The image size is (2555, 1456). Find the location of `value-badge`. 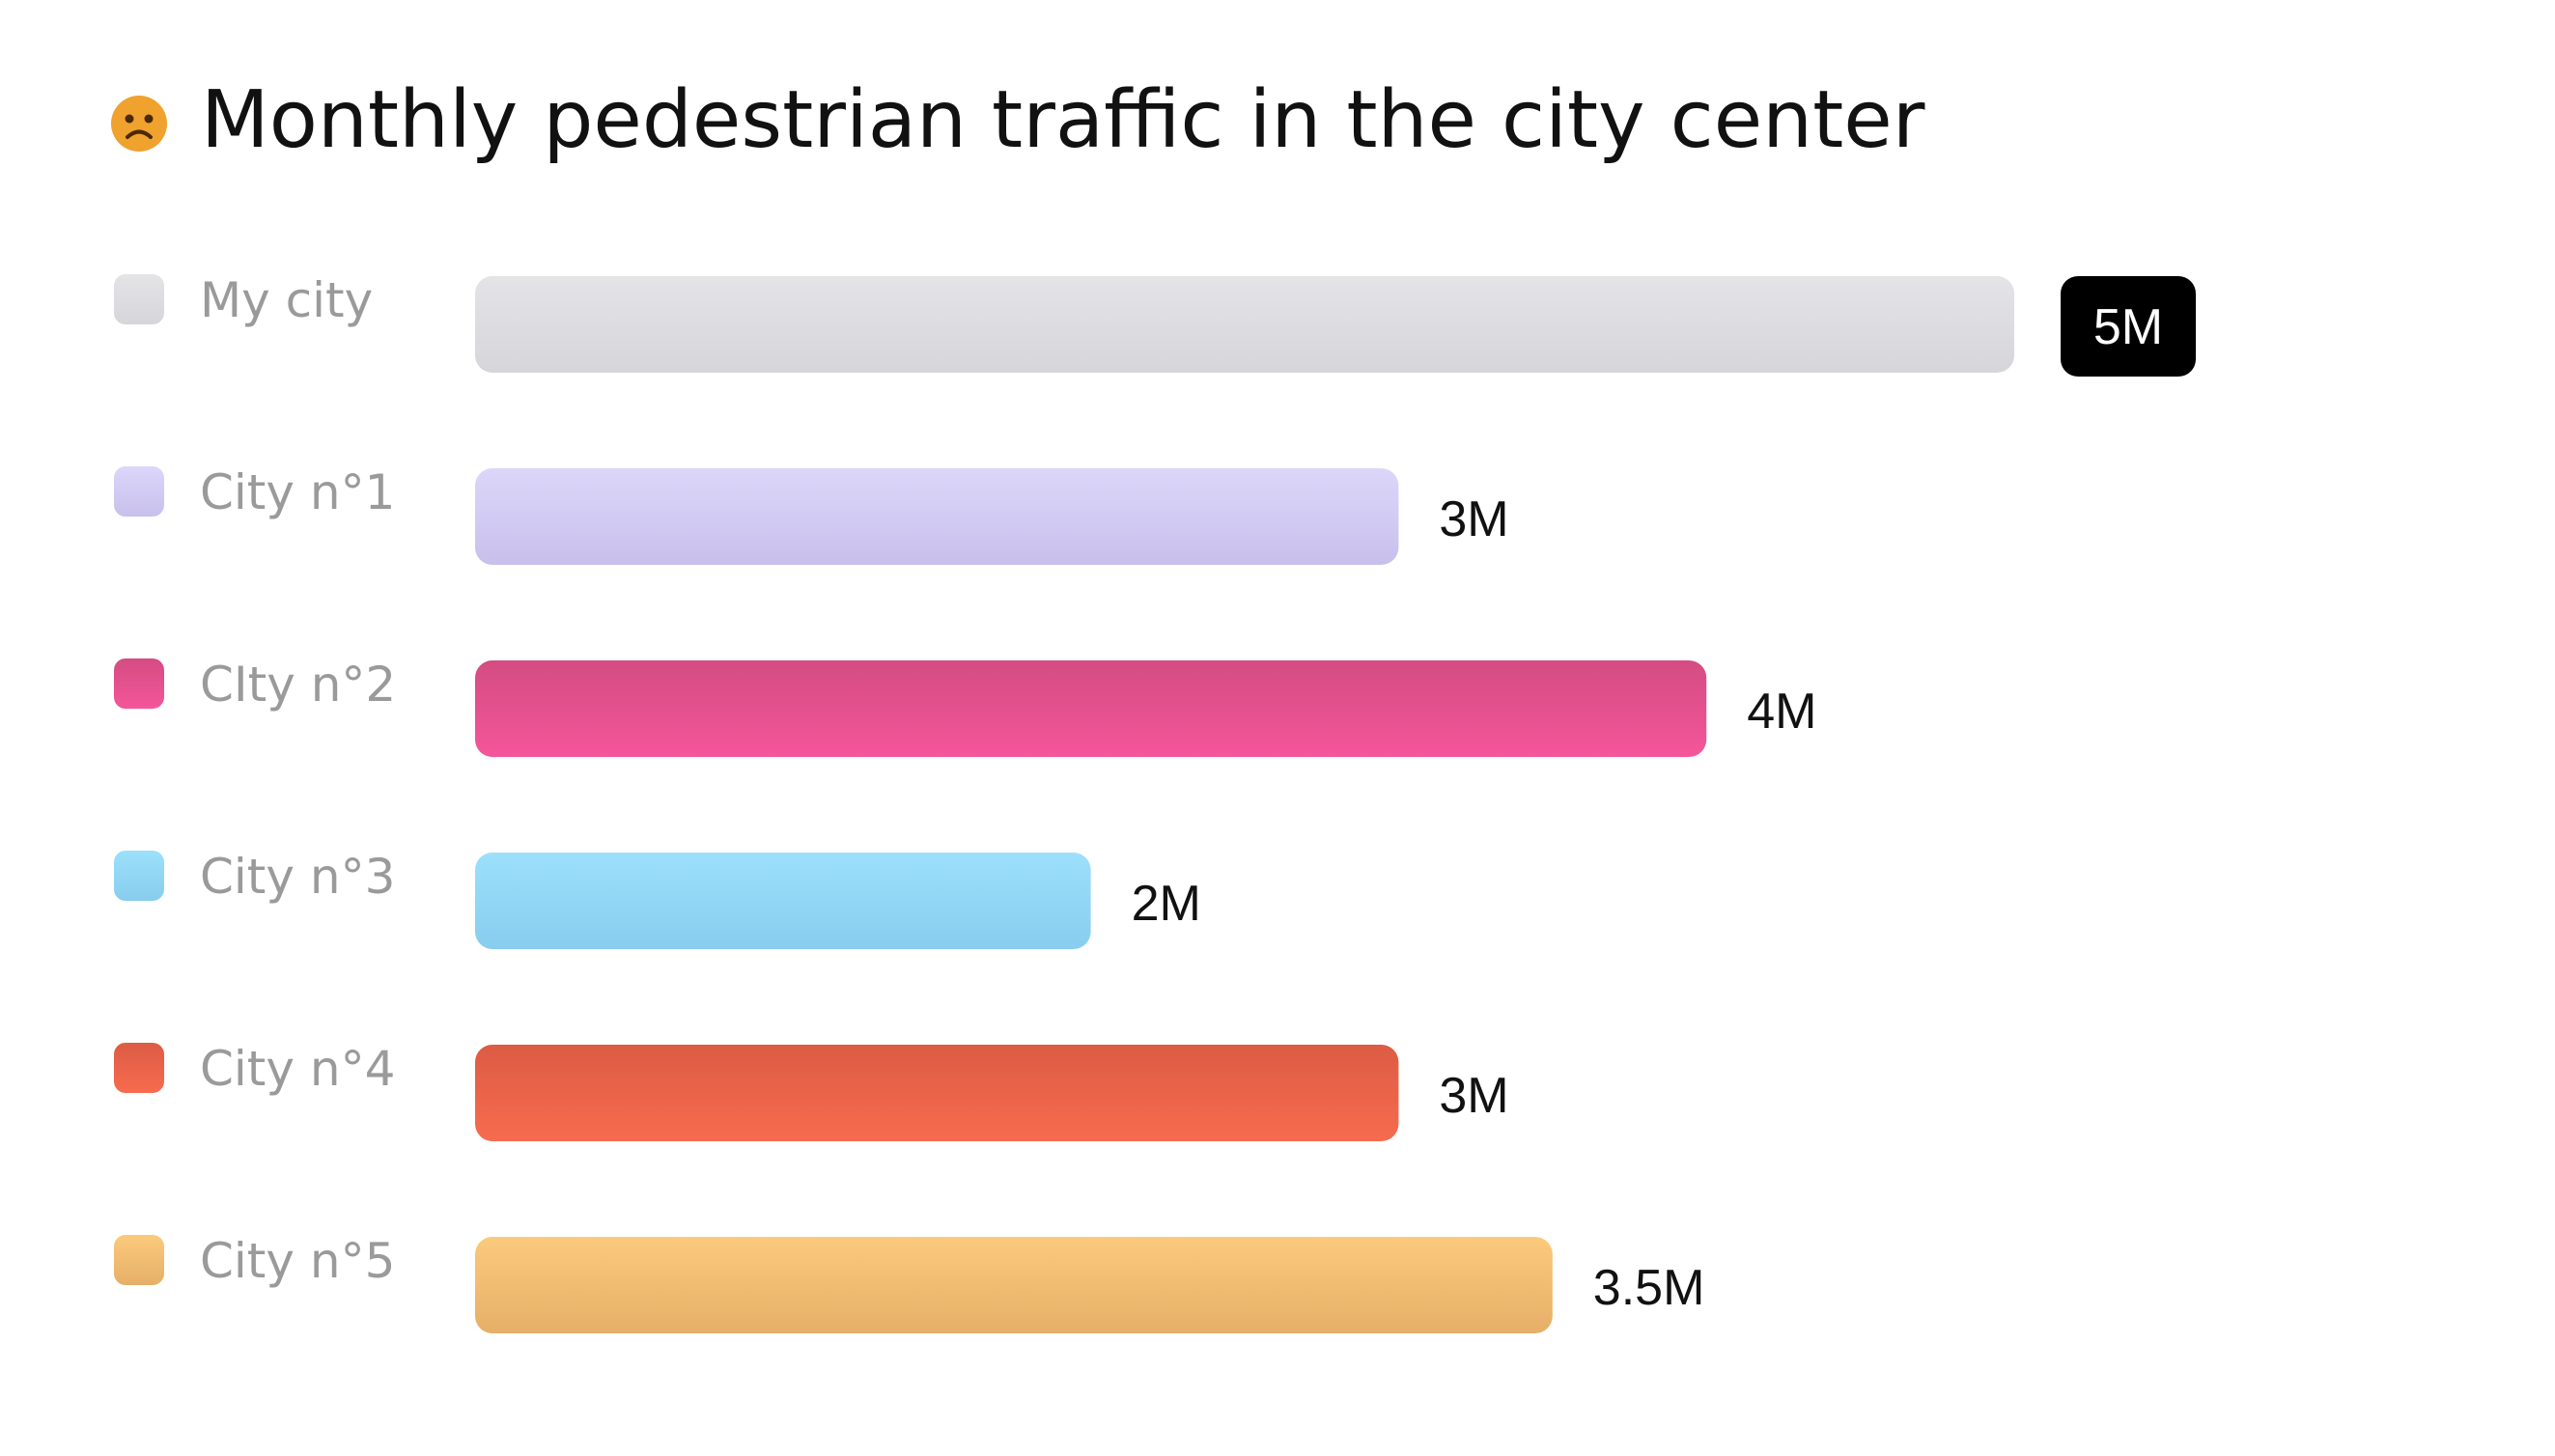

value-badge is located at coordinates (2128, 327).